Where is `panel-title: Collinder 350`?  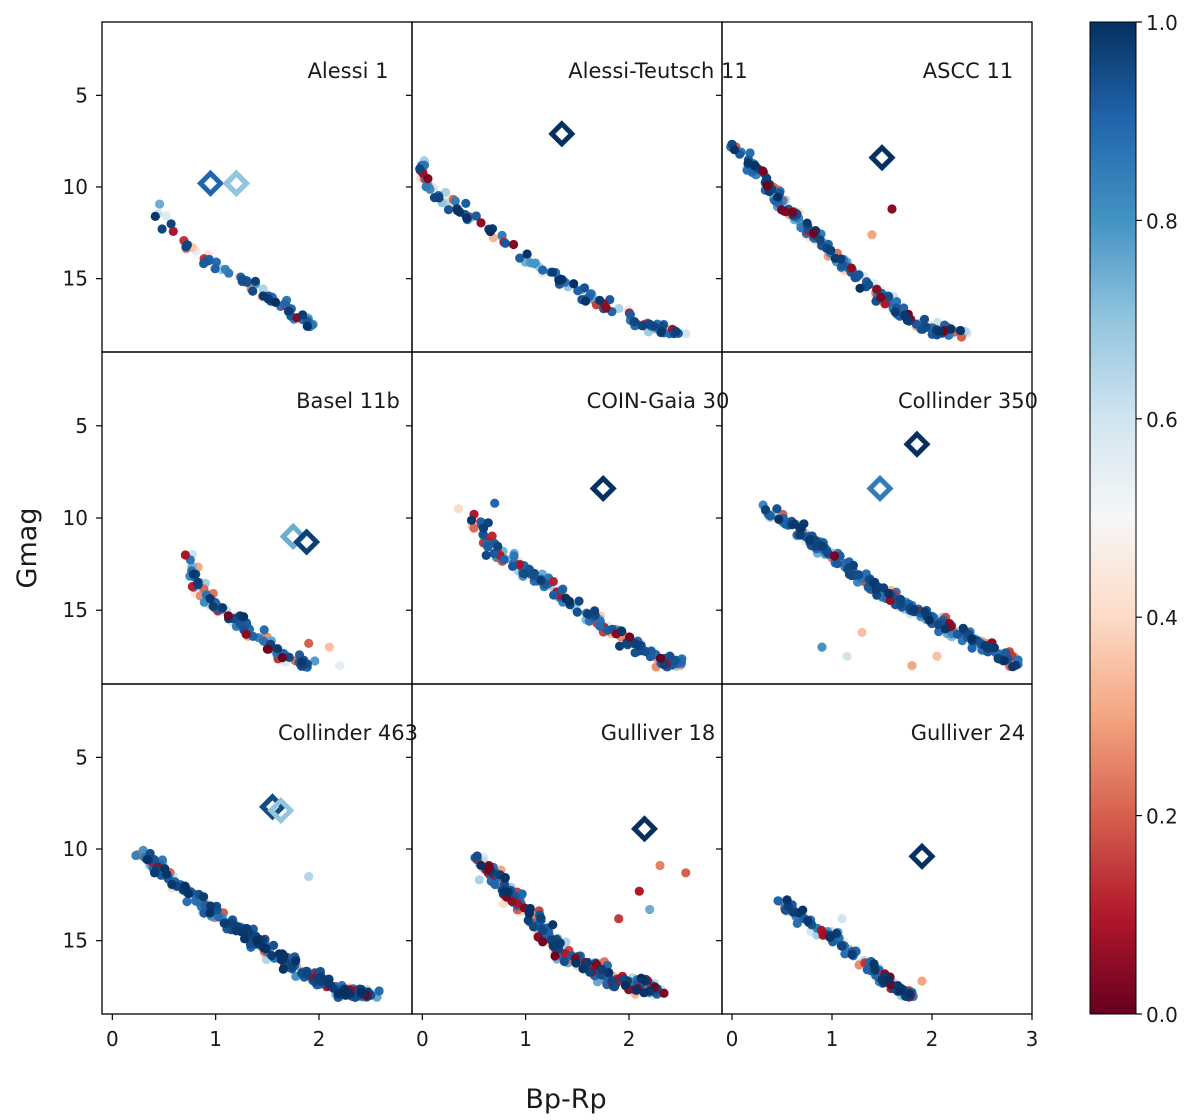 panel-title: Collinder 350 is located at coordinates (968, 401).